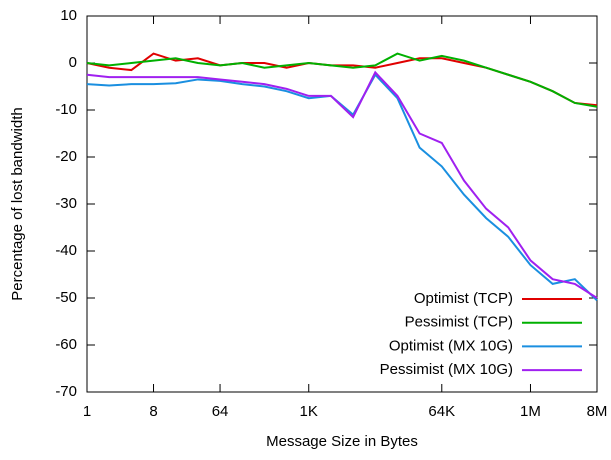 The height and width of the screenshot is (460, 611). Describe the element at coordinates (446, 369) in the screenshot. I see `legend-label: Pessimist (MX 10G)` at that location.